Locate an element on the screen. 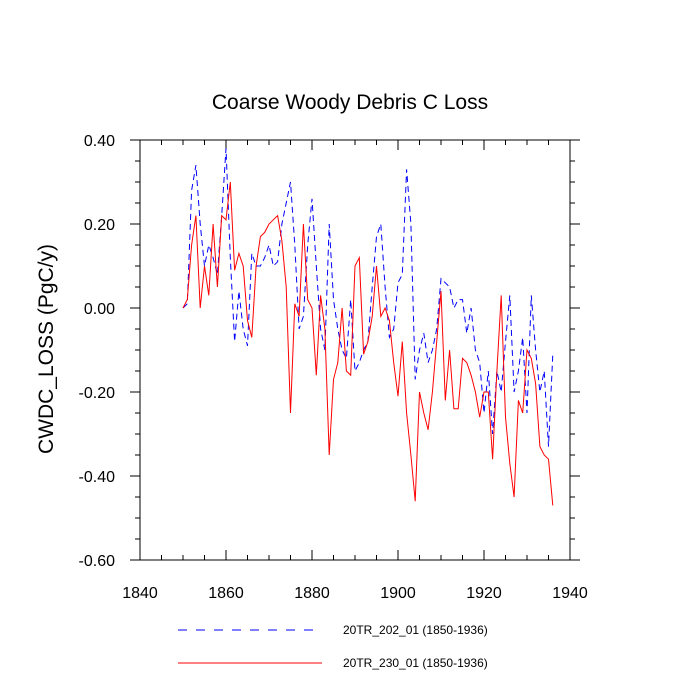 This screenshot has height=700, width=700. chart-title: Coarse Woody Debris C Loss is located at coordinates (350, 102).